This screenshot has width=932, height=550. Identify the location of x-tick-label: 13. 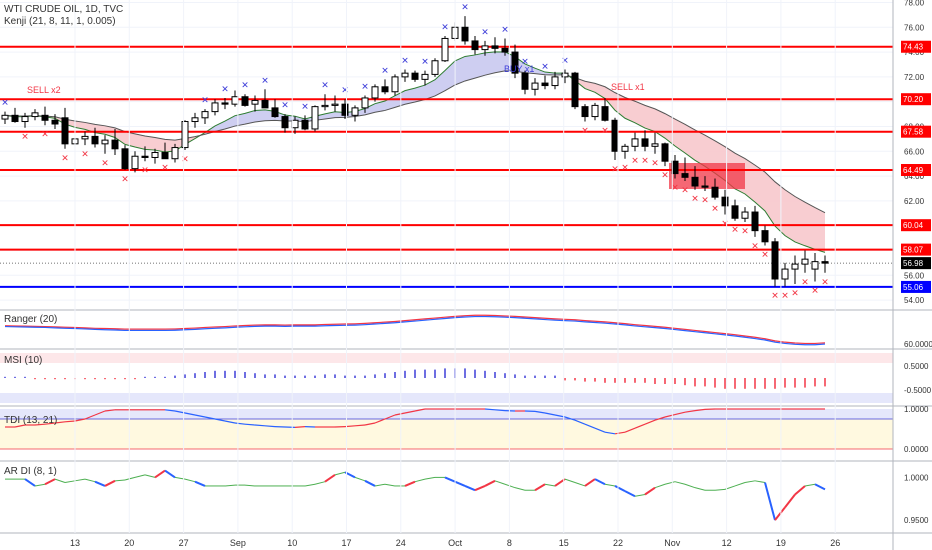
(75, 543).